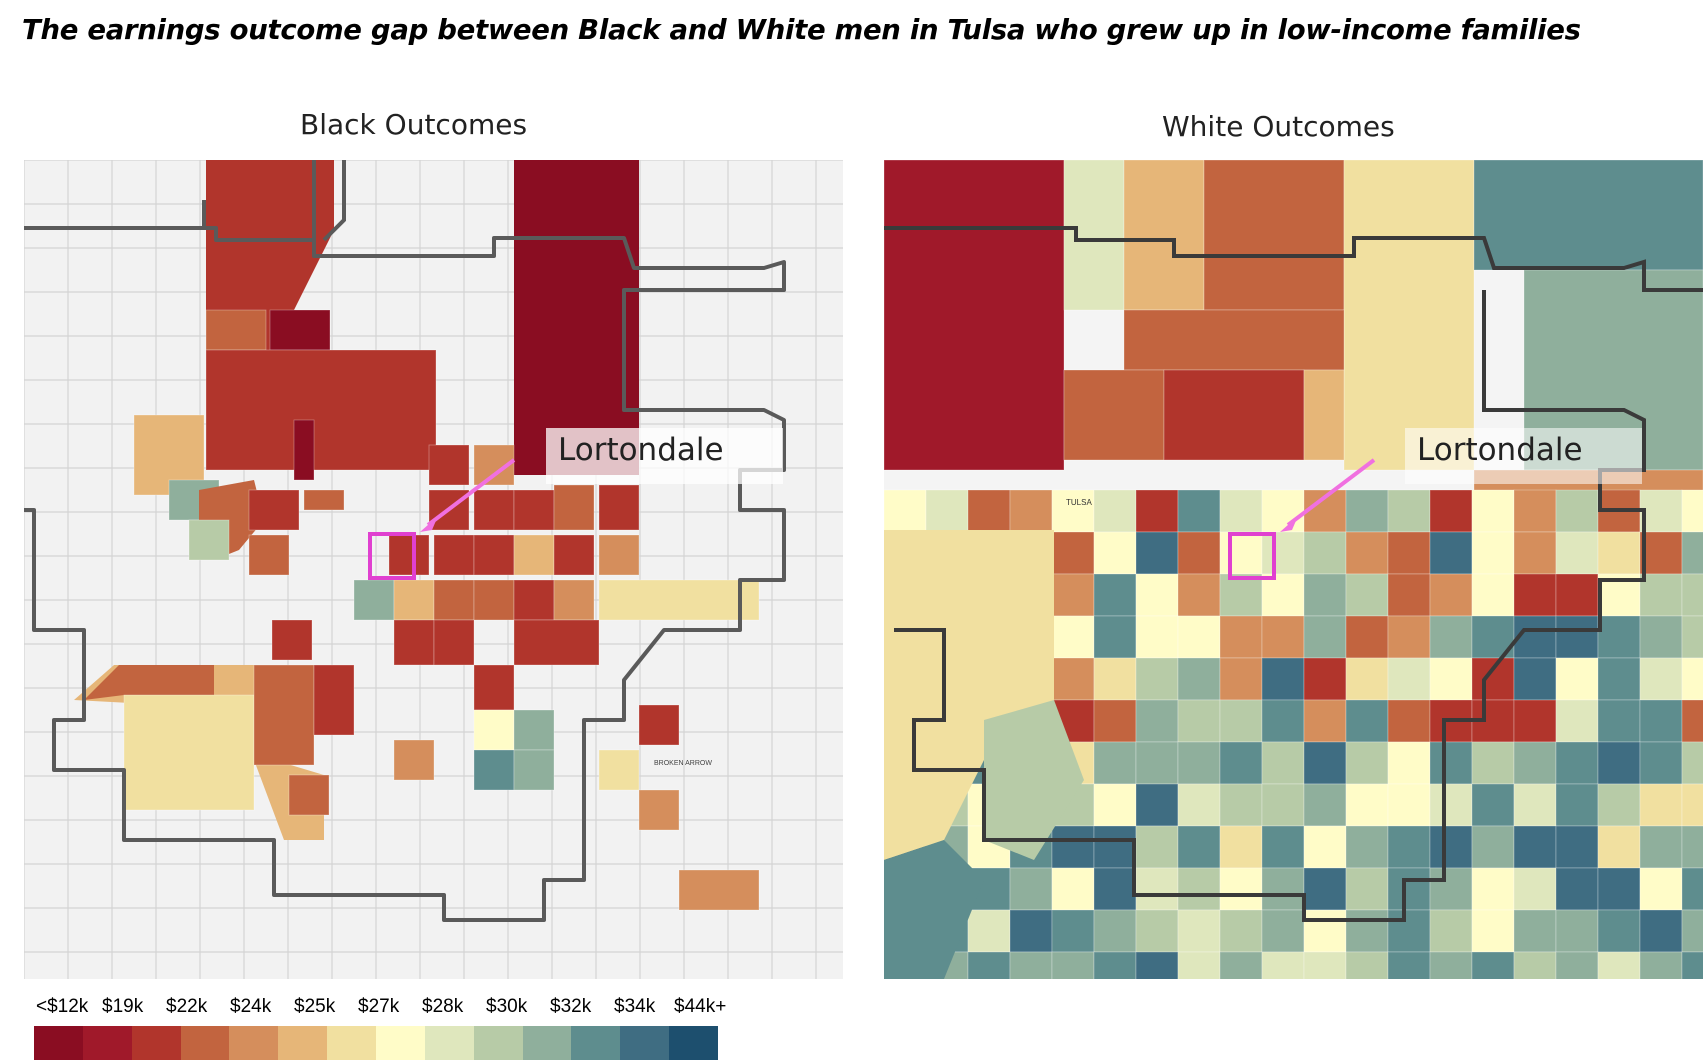 The image size is (1703, 1064). Describe the element at coordinates (123, 1006) in the screenshot. I see `legend-label: $19k` at that location.